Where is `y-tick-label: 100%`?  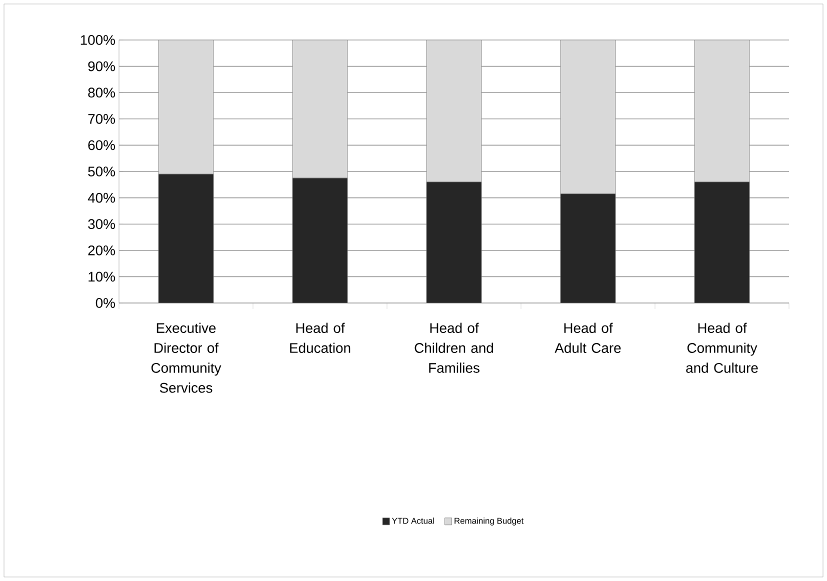 y-tick-label: 100% is located at coordinates (97, 40).